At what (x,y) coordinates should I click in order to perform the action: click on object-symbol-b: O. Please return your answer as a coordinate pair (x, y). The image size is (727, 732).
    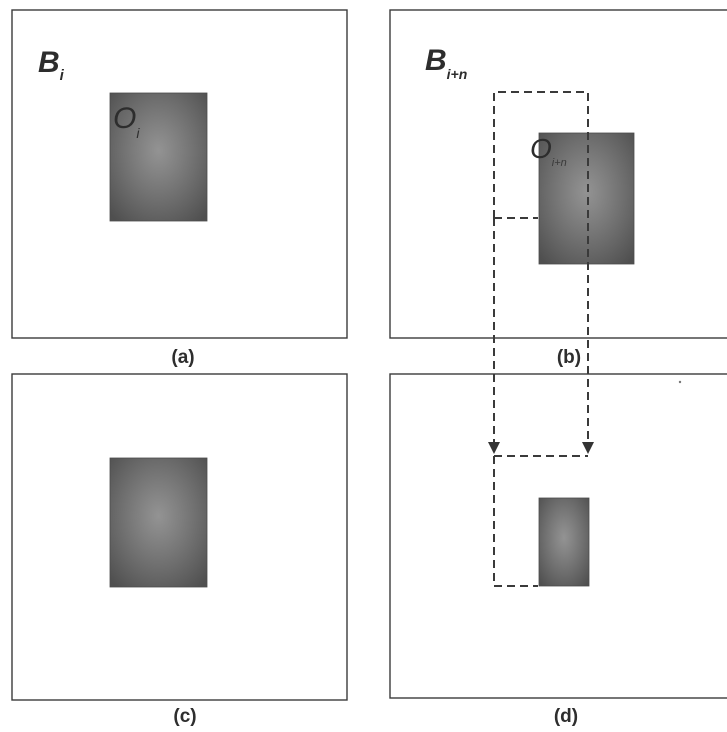
    Looking at the image, I should click on (541, 148).